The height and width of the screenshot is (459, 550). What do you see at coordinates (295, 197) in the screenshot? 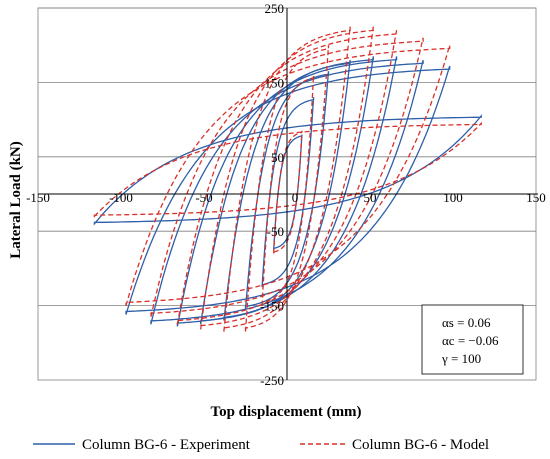
I see `x-tick-label: 0` at bounding box center [295, 197].